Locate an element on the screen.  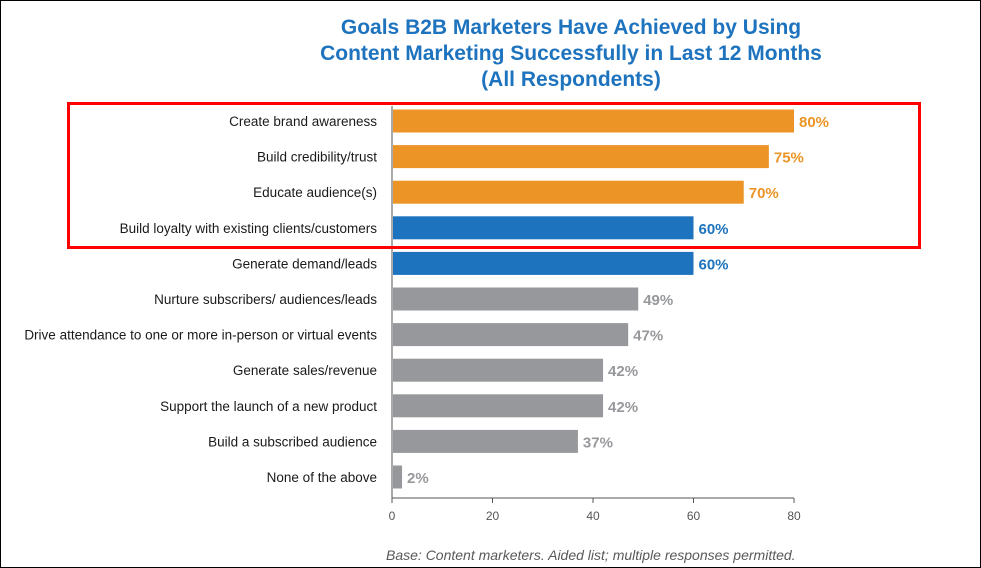
x-tick-label: 0 is located at coordinates (392, 516).